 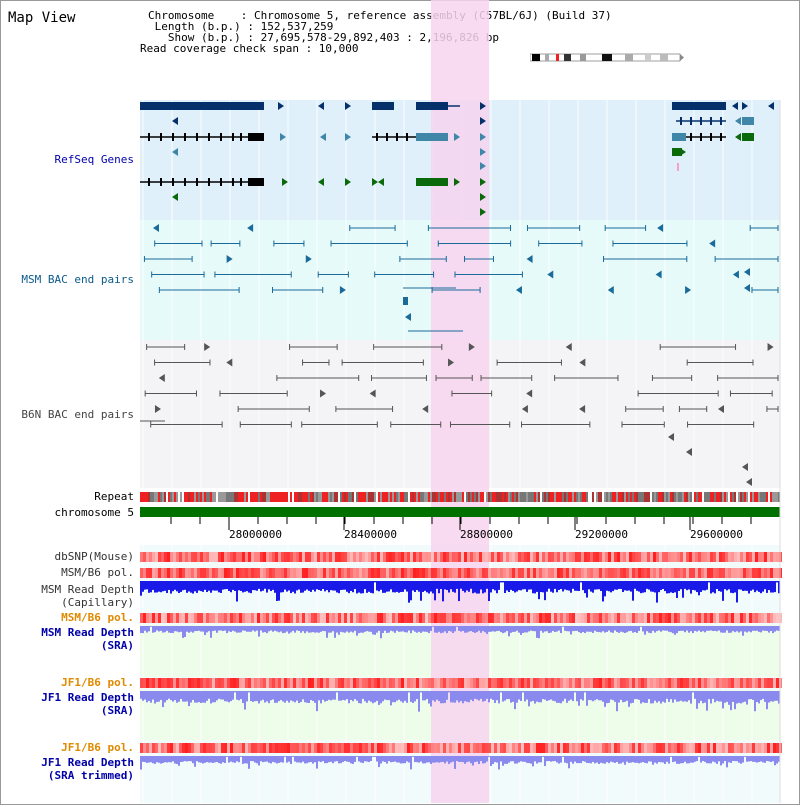 What do you see at coordinates (87, 596) in the screenshot?
I see `label-msm-depth-capillary: MSM Read Depth (Capillary)` at bounding box center [87, 596].